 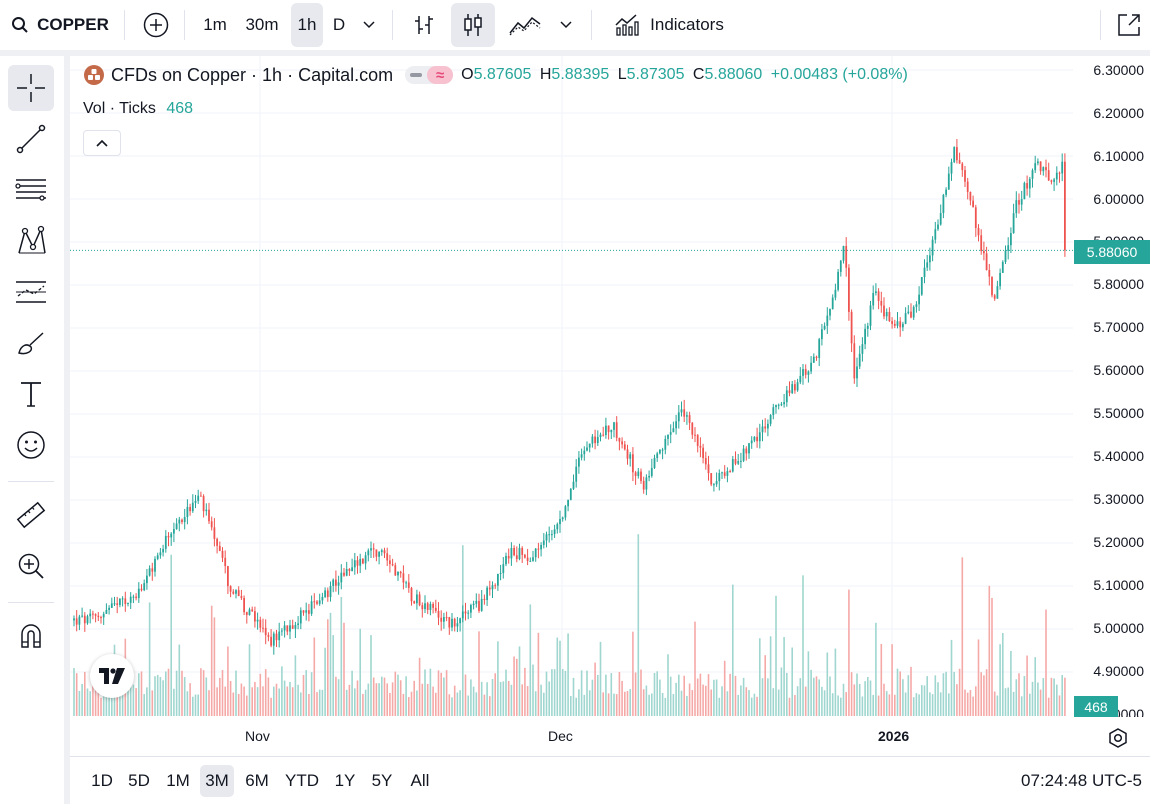 I want to click on chart-type-dropdown, so click(x=566, y=25).